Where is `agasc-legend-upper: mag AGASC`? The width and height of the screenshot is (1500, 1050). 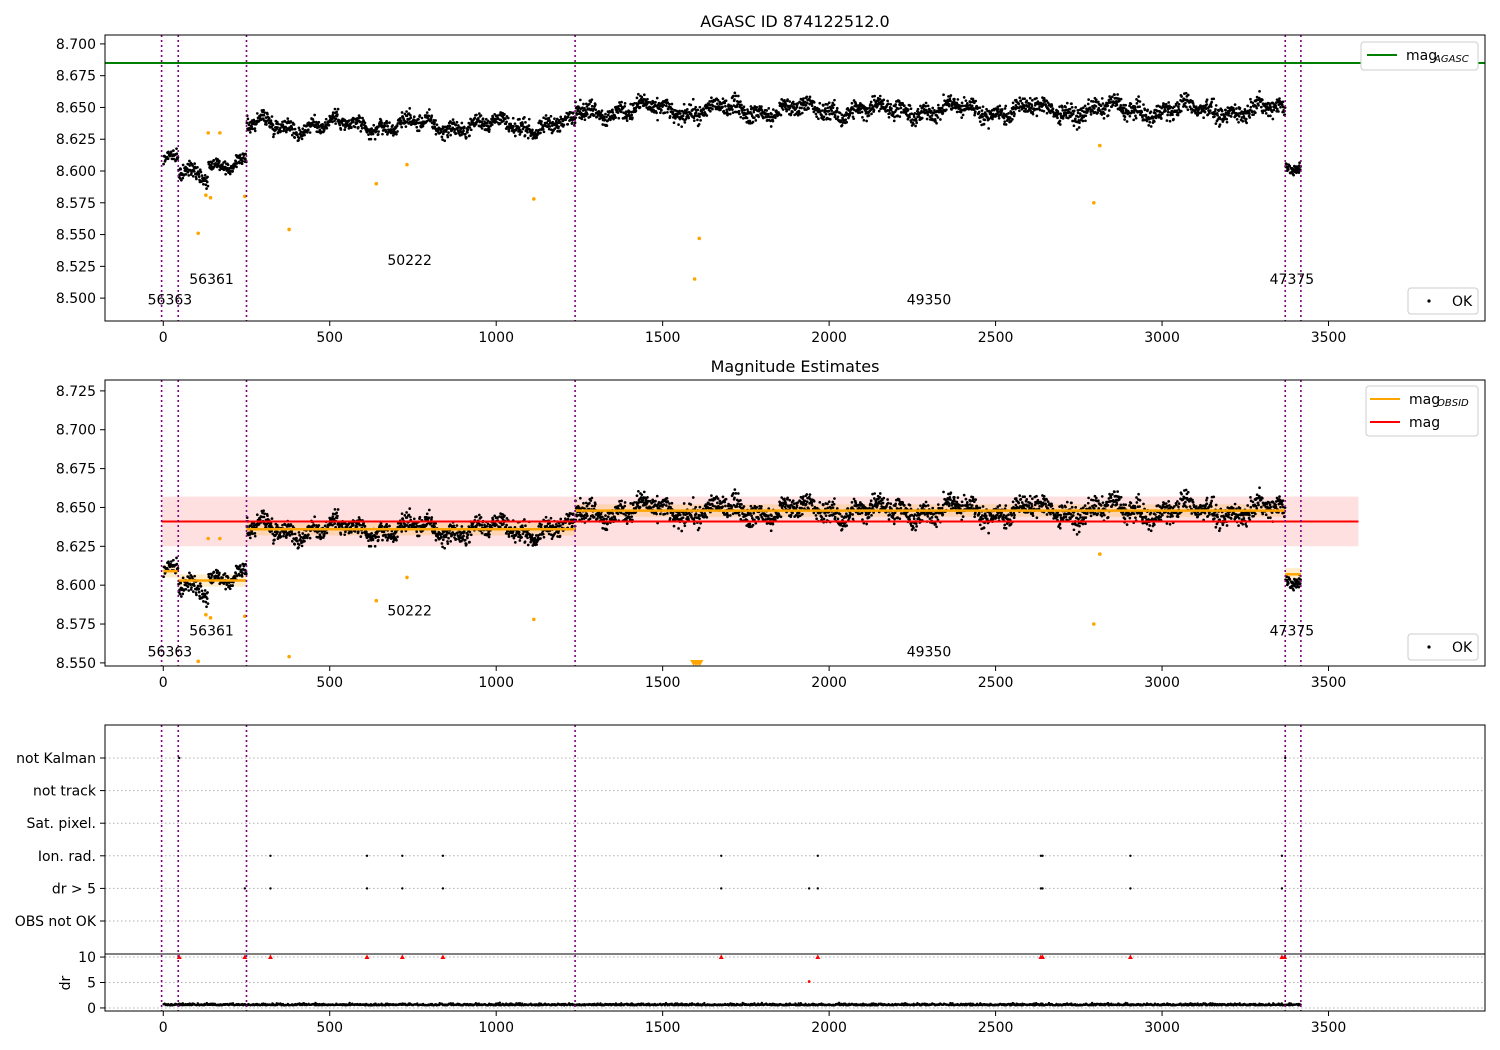 agasc-legend-upper: mag AGASC is located at coordinates (1419, 56).